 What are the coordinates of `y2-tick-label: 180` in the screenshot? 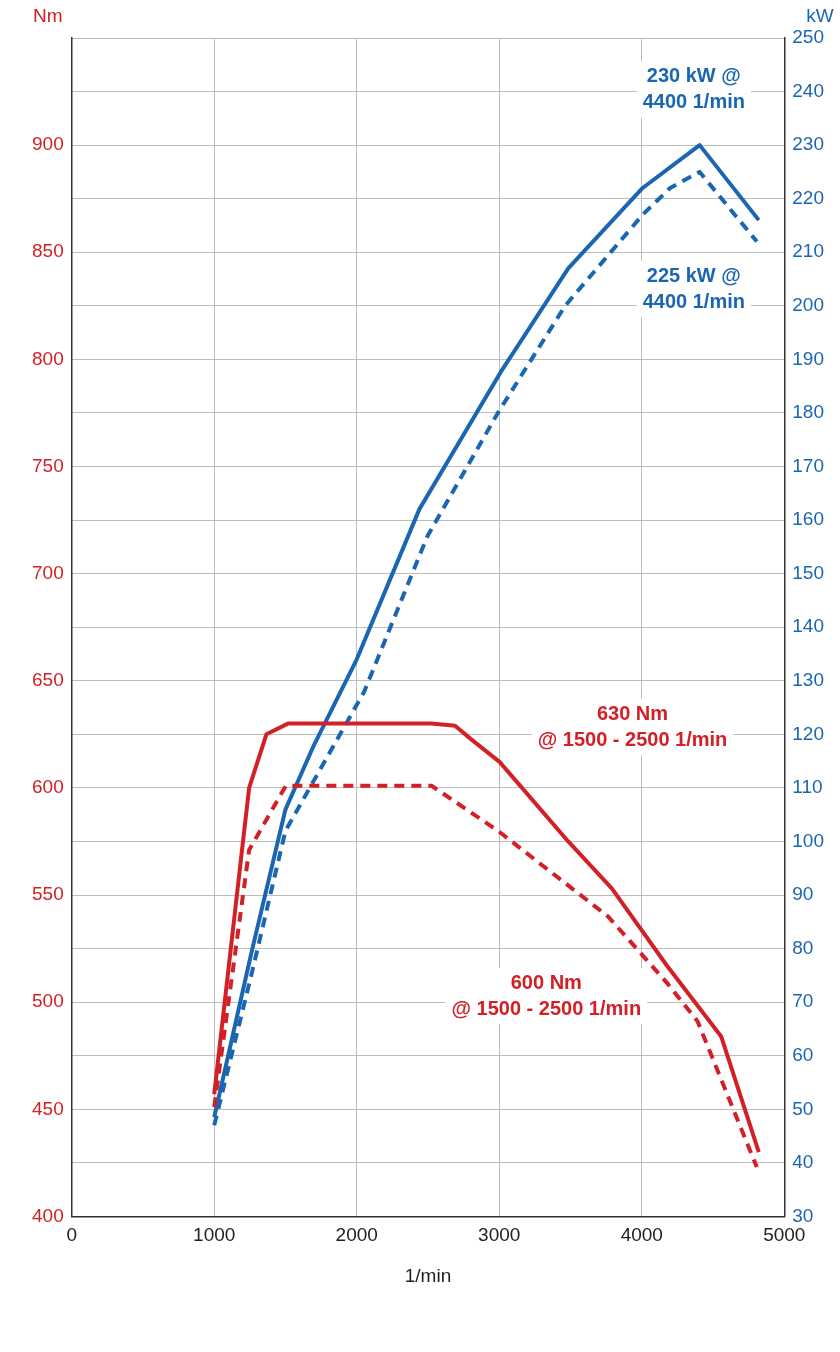 It's located at (808, 412).